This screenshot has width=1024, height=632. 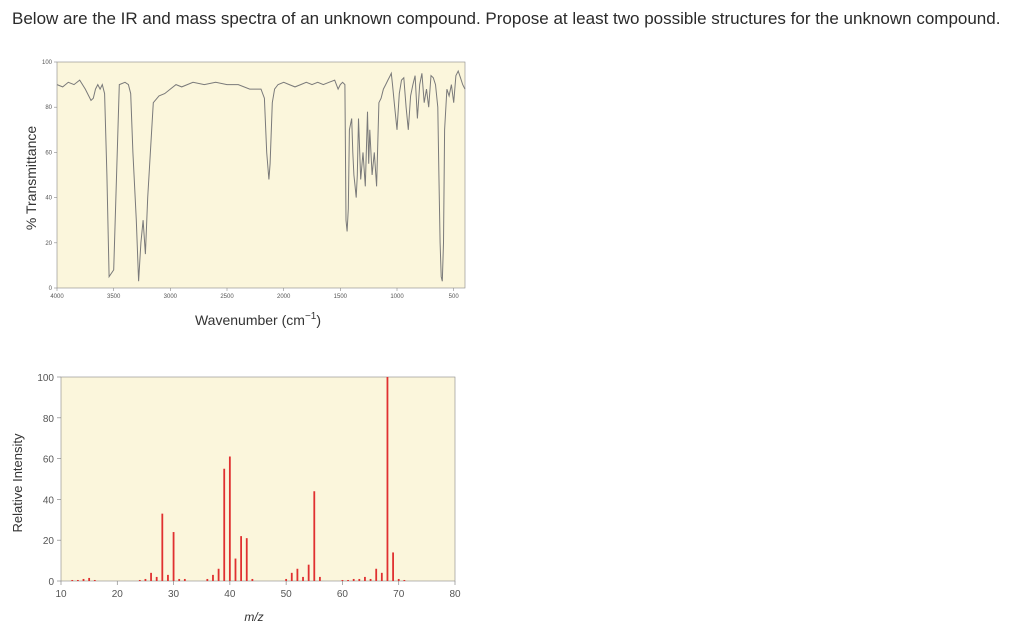 What do you see at coordinates (318, 320) in the screenshot?
I see `ir-x-axis-title-close: )` at bounding box center [318, 320].